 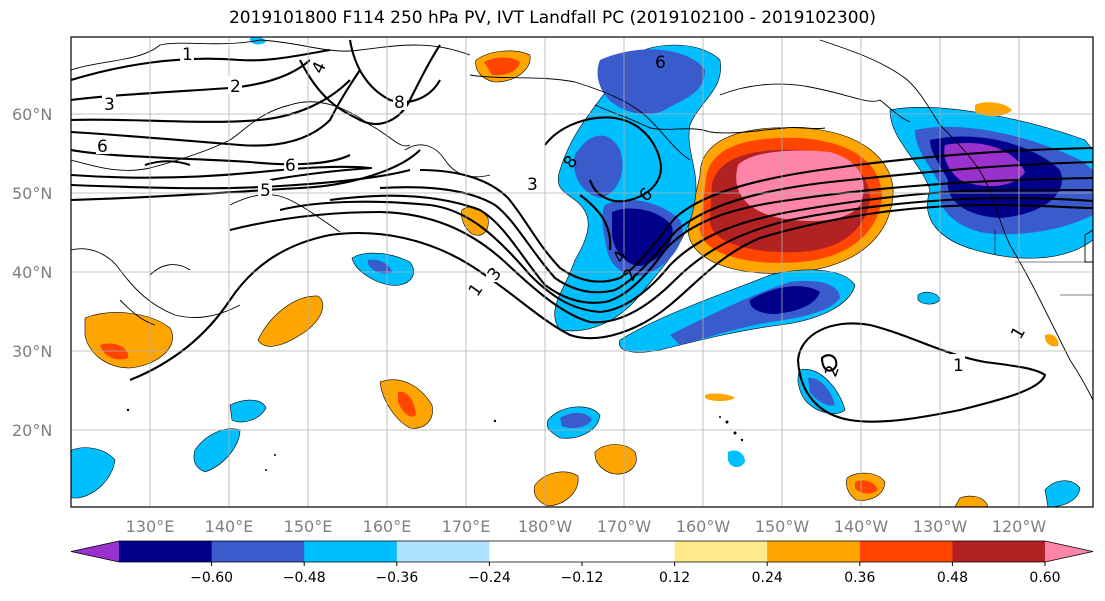 What do you see at coordinates (229, 526) in the screenshot?
I see `lon-label: 140°E` at bounding box center [229, 526].